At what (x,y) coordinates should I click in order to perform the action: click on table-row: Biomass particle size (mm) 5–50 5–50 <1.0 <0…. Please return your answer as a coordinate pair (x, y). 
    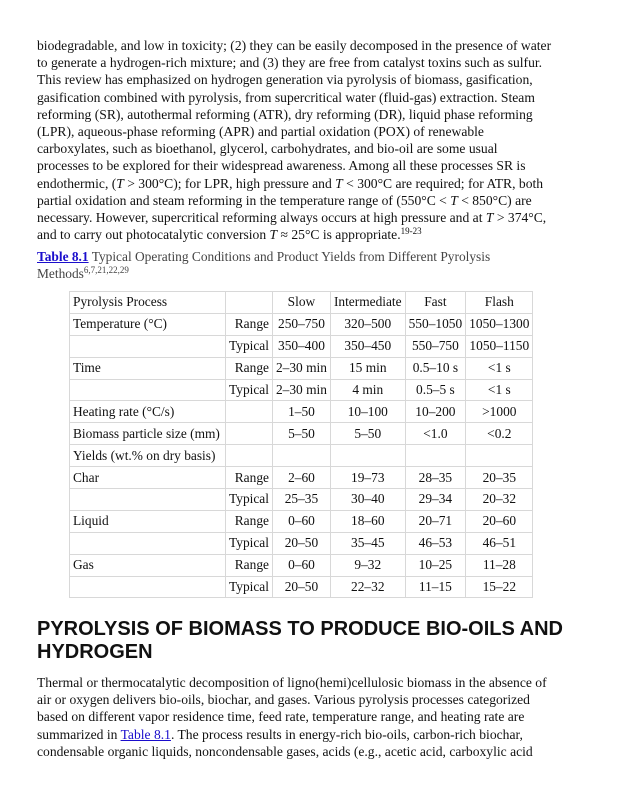
    Looking at the image, I should click on (301, 434).